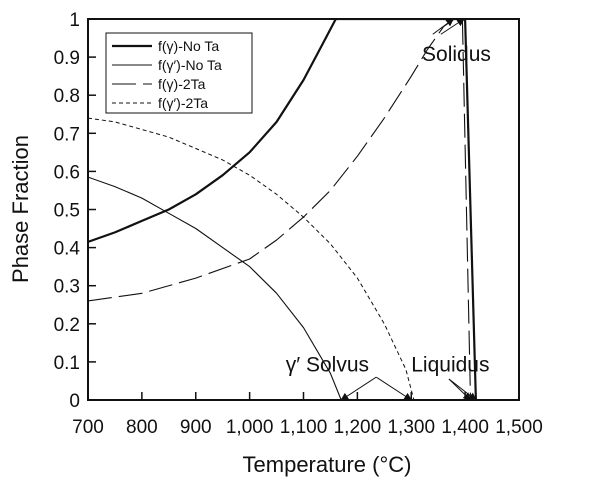  What do you see at coordinates (67, 58) in the screenshot?
I see `y-tick-label: 0.9` at bounding box center [67, 58].